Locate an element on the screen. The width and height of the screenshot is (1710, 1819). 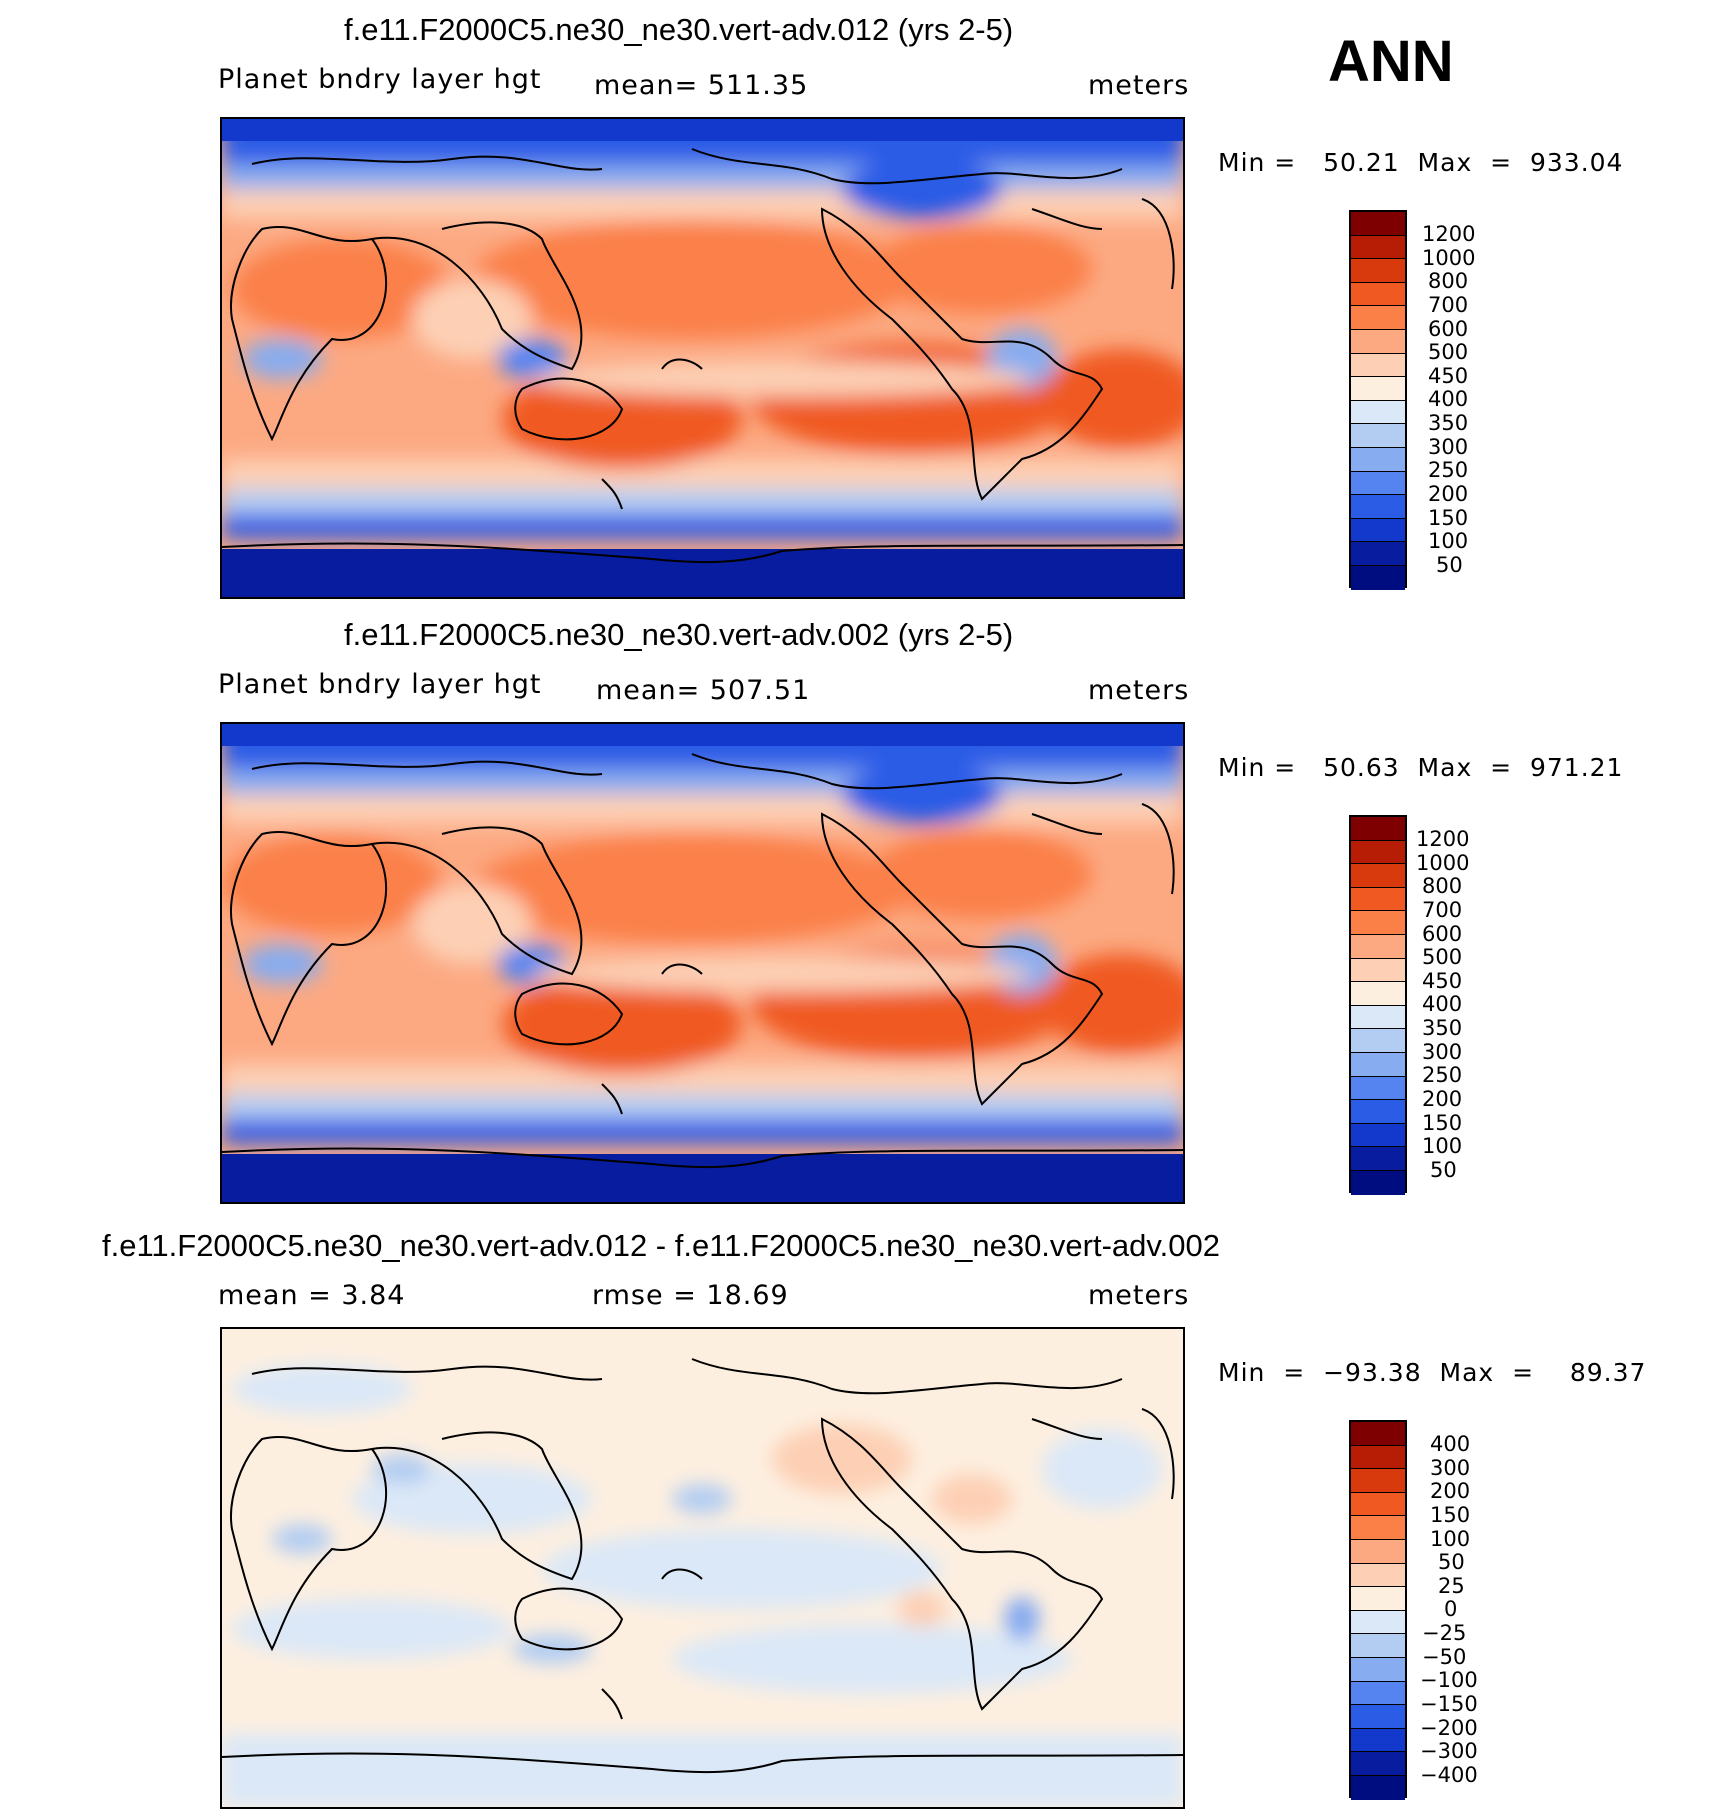
panel-3-map is located at coordinates (702, 1568).